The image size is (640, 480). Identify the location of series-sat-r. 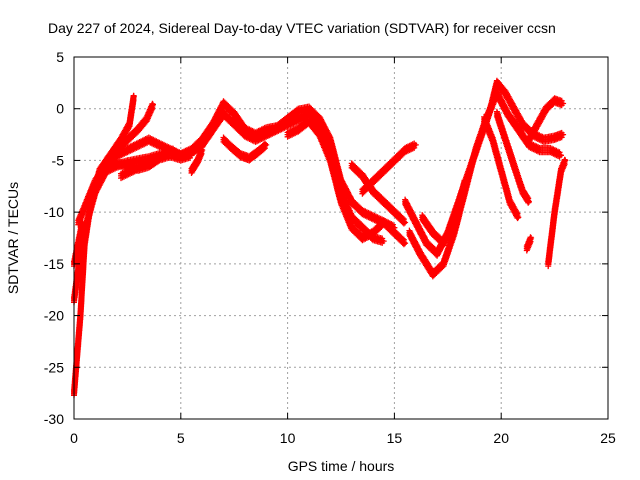
(546, 120).